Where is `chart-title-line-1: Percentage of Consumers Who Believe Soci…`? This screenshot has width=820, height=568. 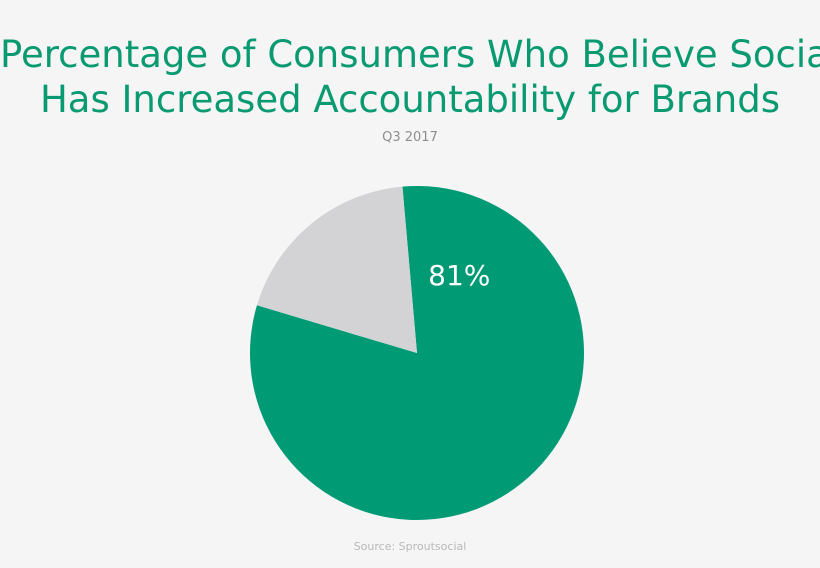
chart-title-line-1: Percentage of Consumers Who Believe Soci… is located at coordinates (410, 54).